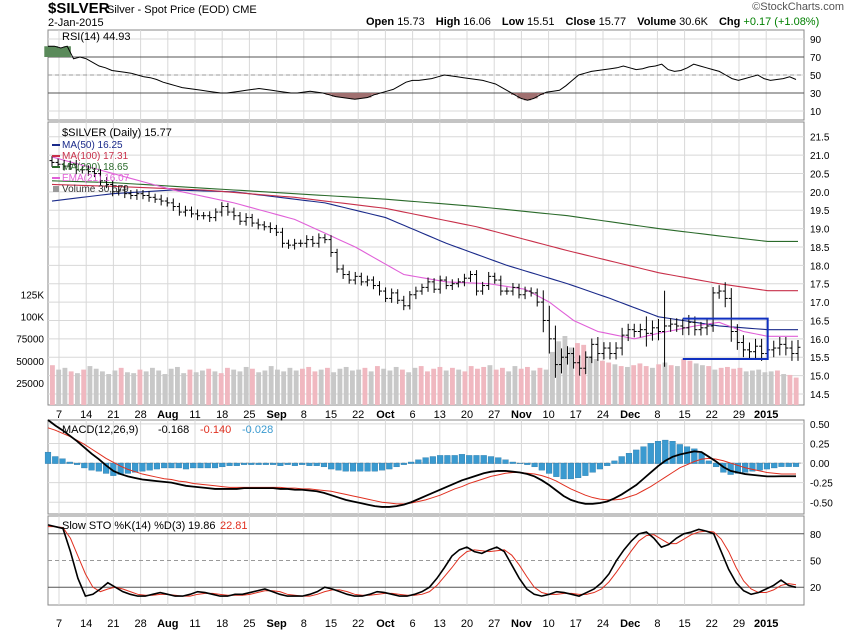  I want to click on volume-tick-label: 75000, so click(30, 340).